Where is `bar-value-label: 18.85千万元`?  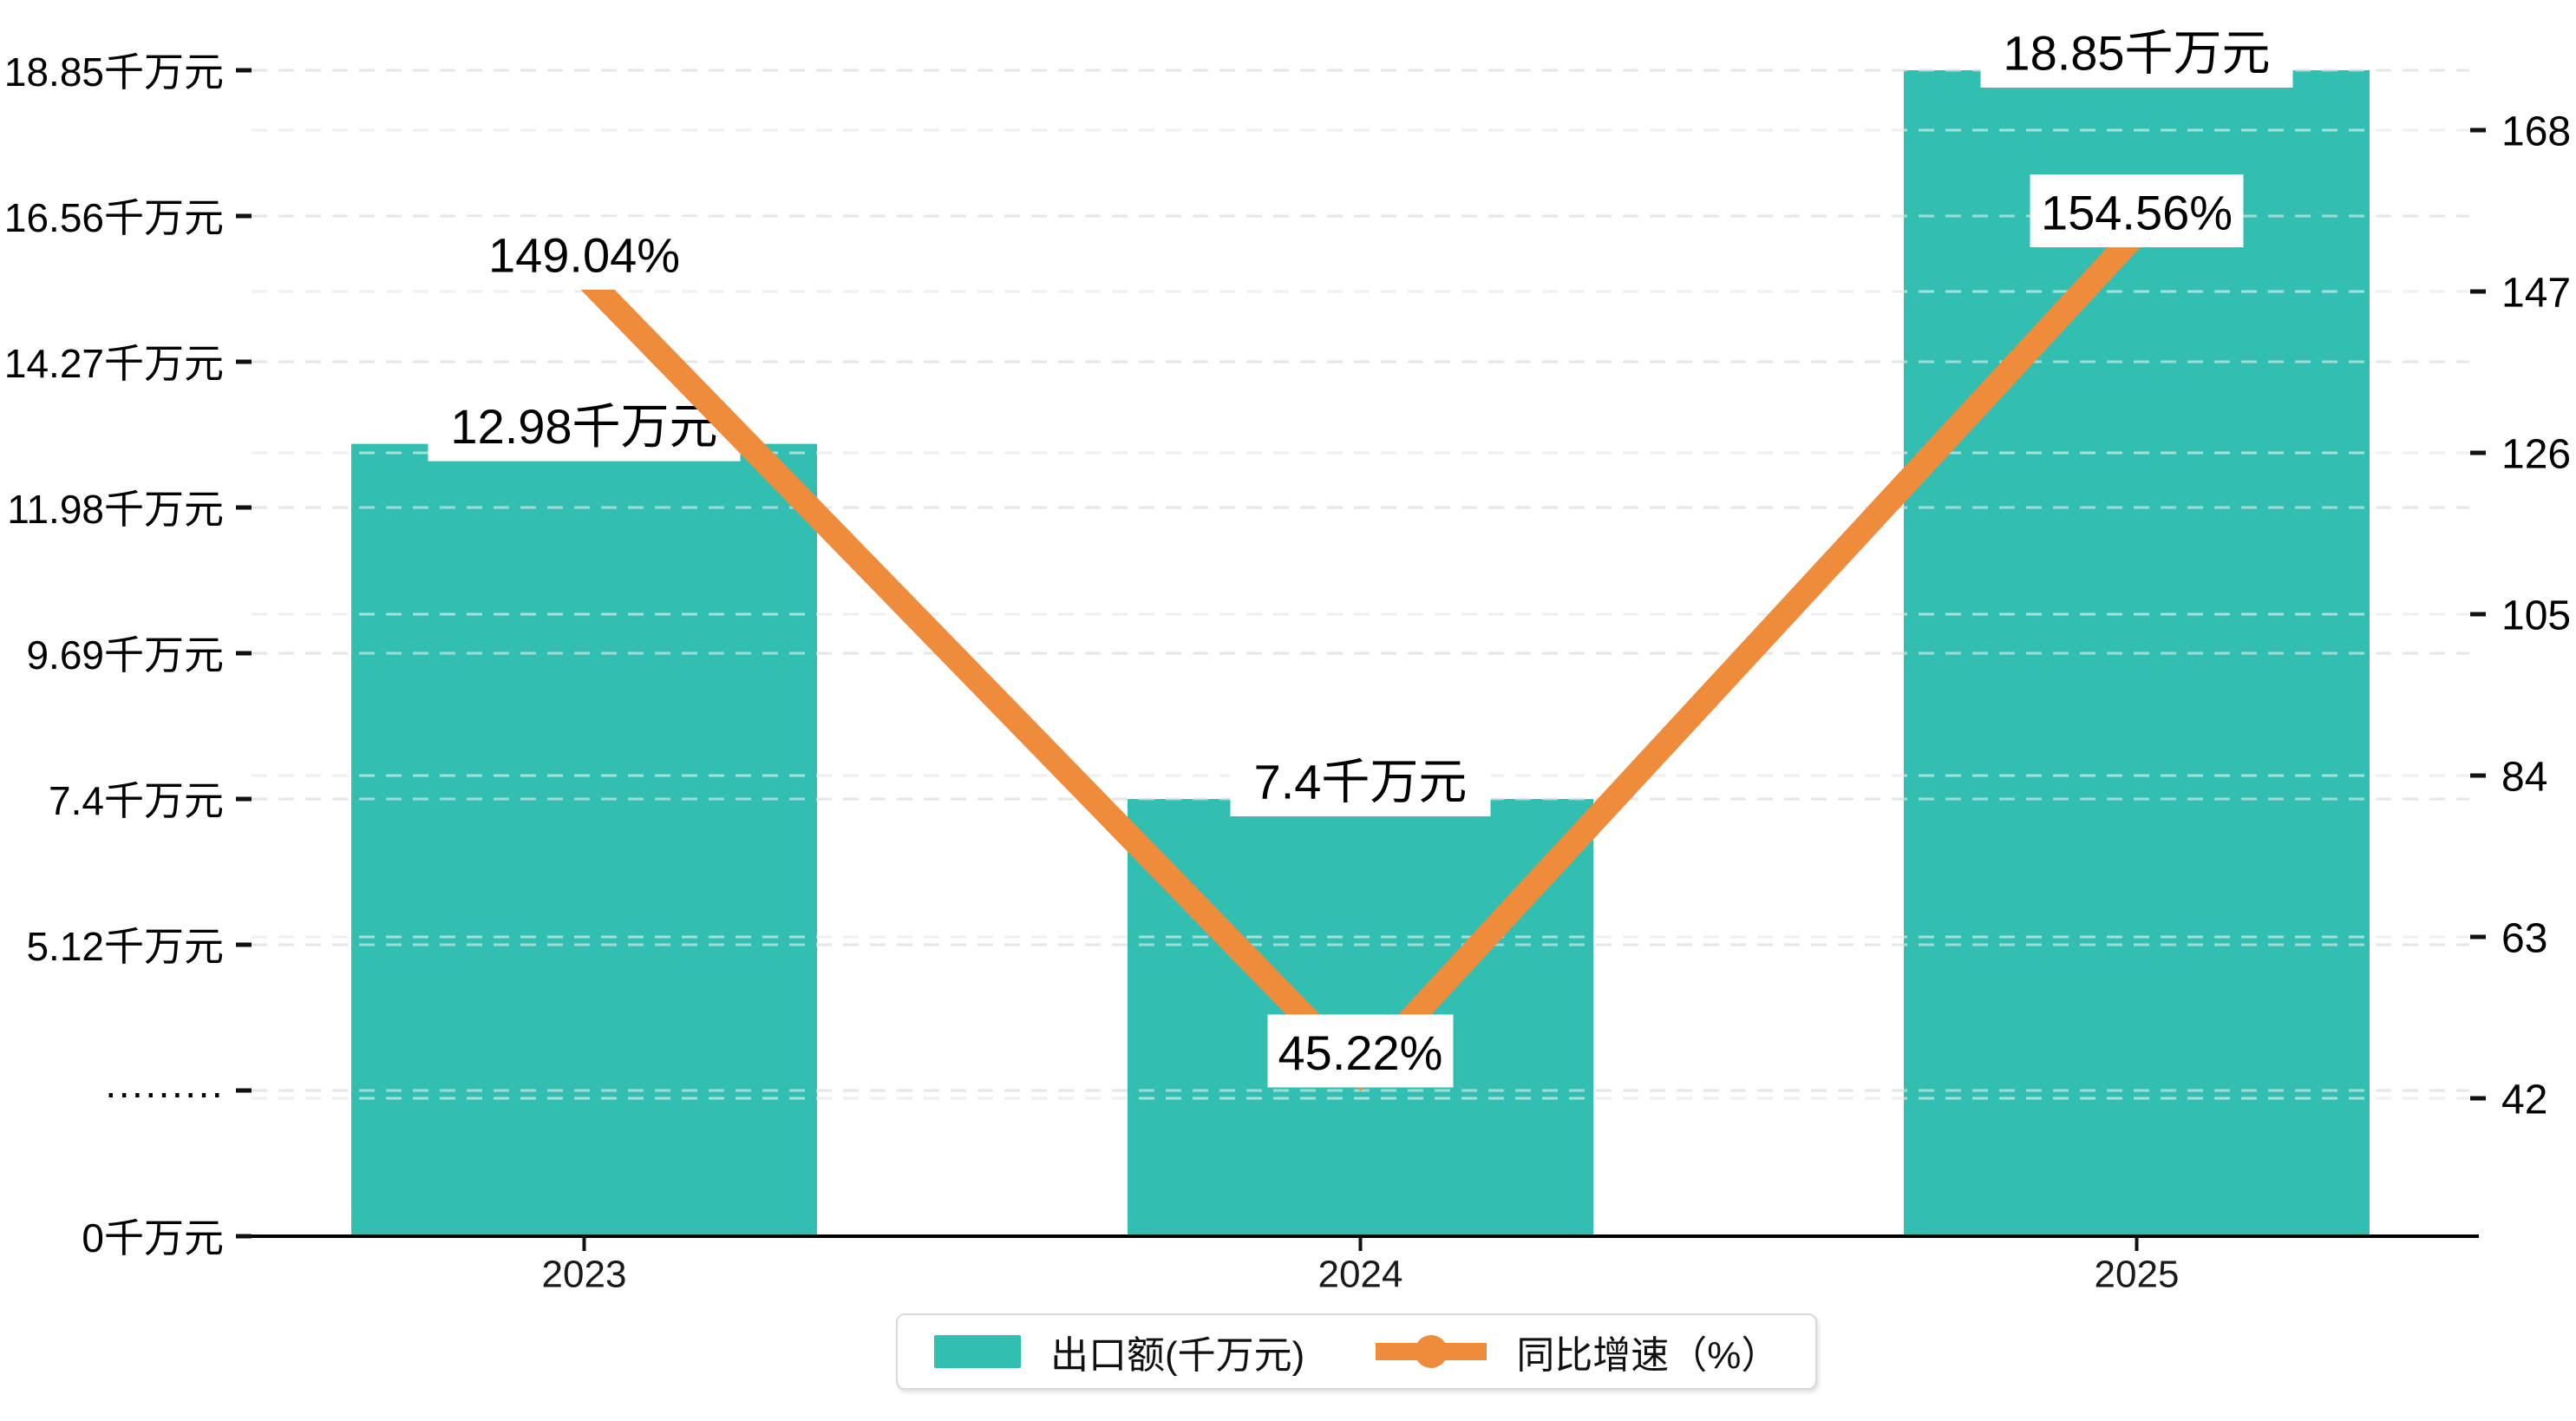
bar-value-label: 18.85千万元 is located at coordinates (2136, 53).